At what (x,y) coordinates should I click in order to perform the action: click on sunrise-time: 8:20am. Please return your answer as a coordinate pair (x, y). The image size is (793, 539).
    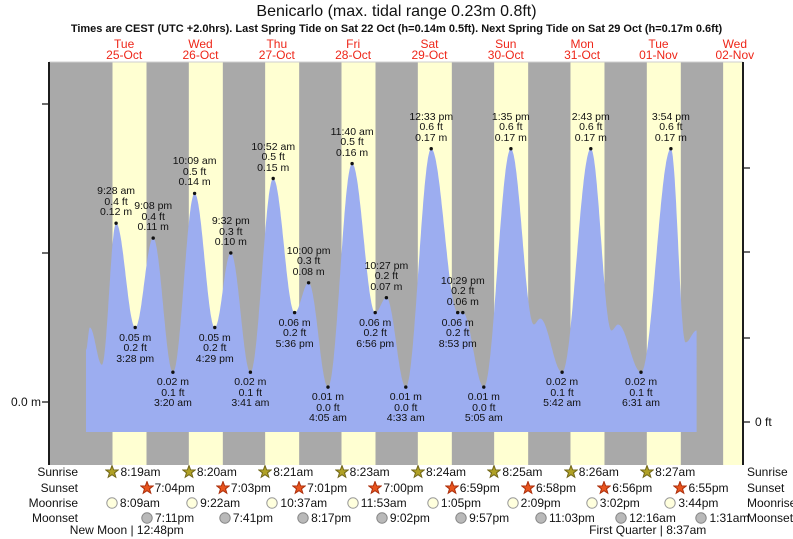
    Looking at the image, I should click on (216, 472).